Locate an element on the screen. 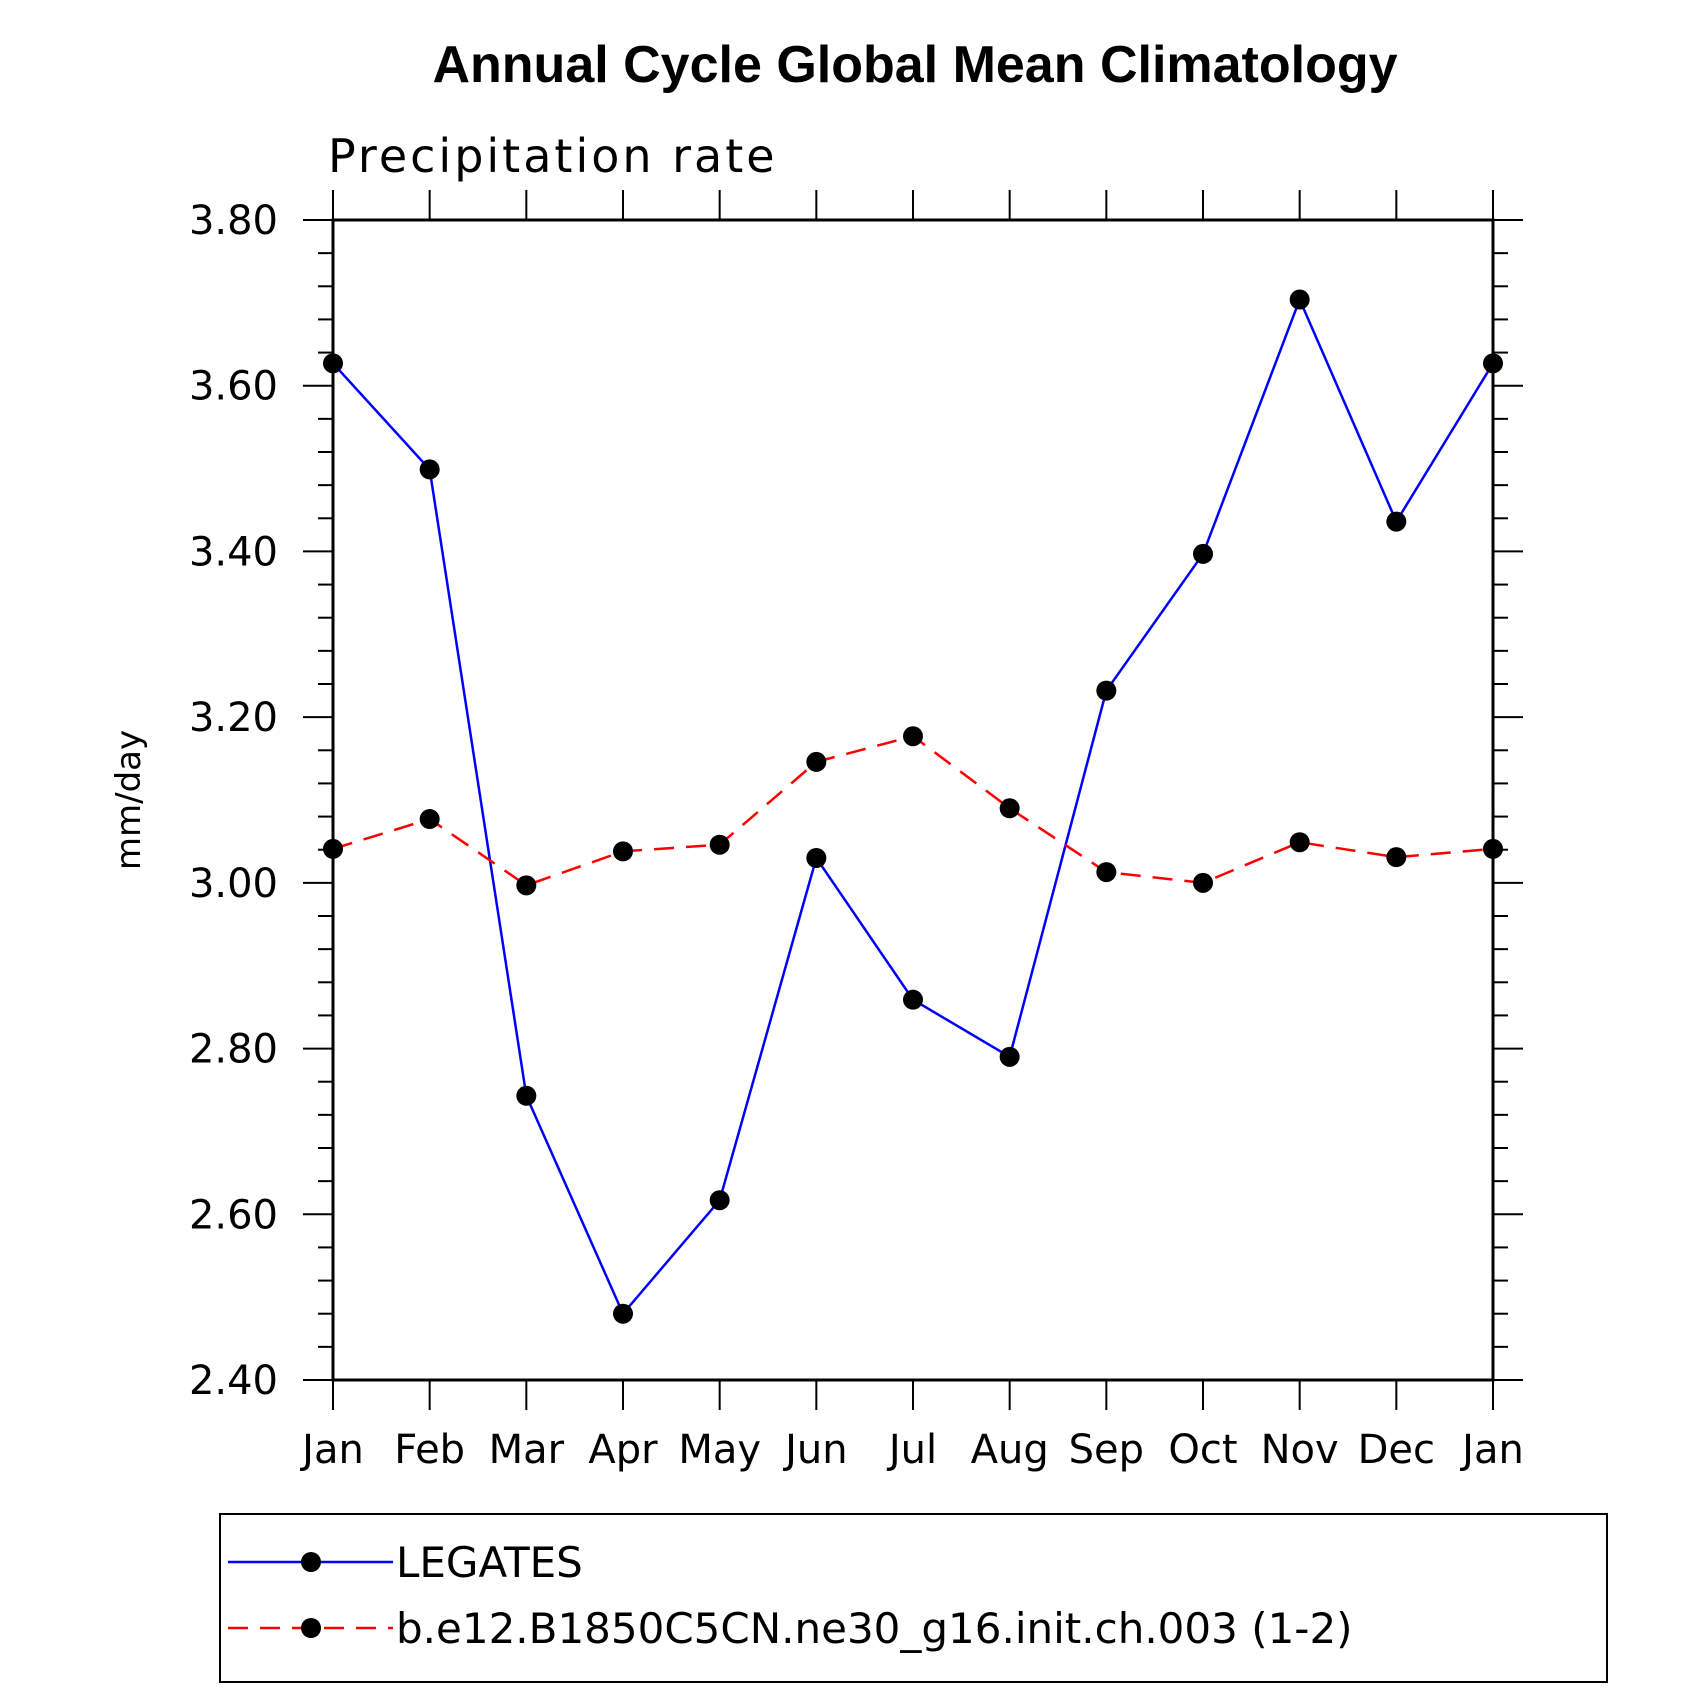 The height and width of the screenshot is (1702, 1702). y-tick-label: 2.60 is located at coordinates (233, 1215).